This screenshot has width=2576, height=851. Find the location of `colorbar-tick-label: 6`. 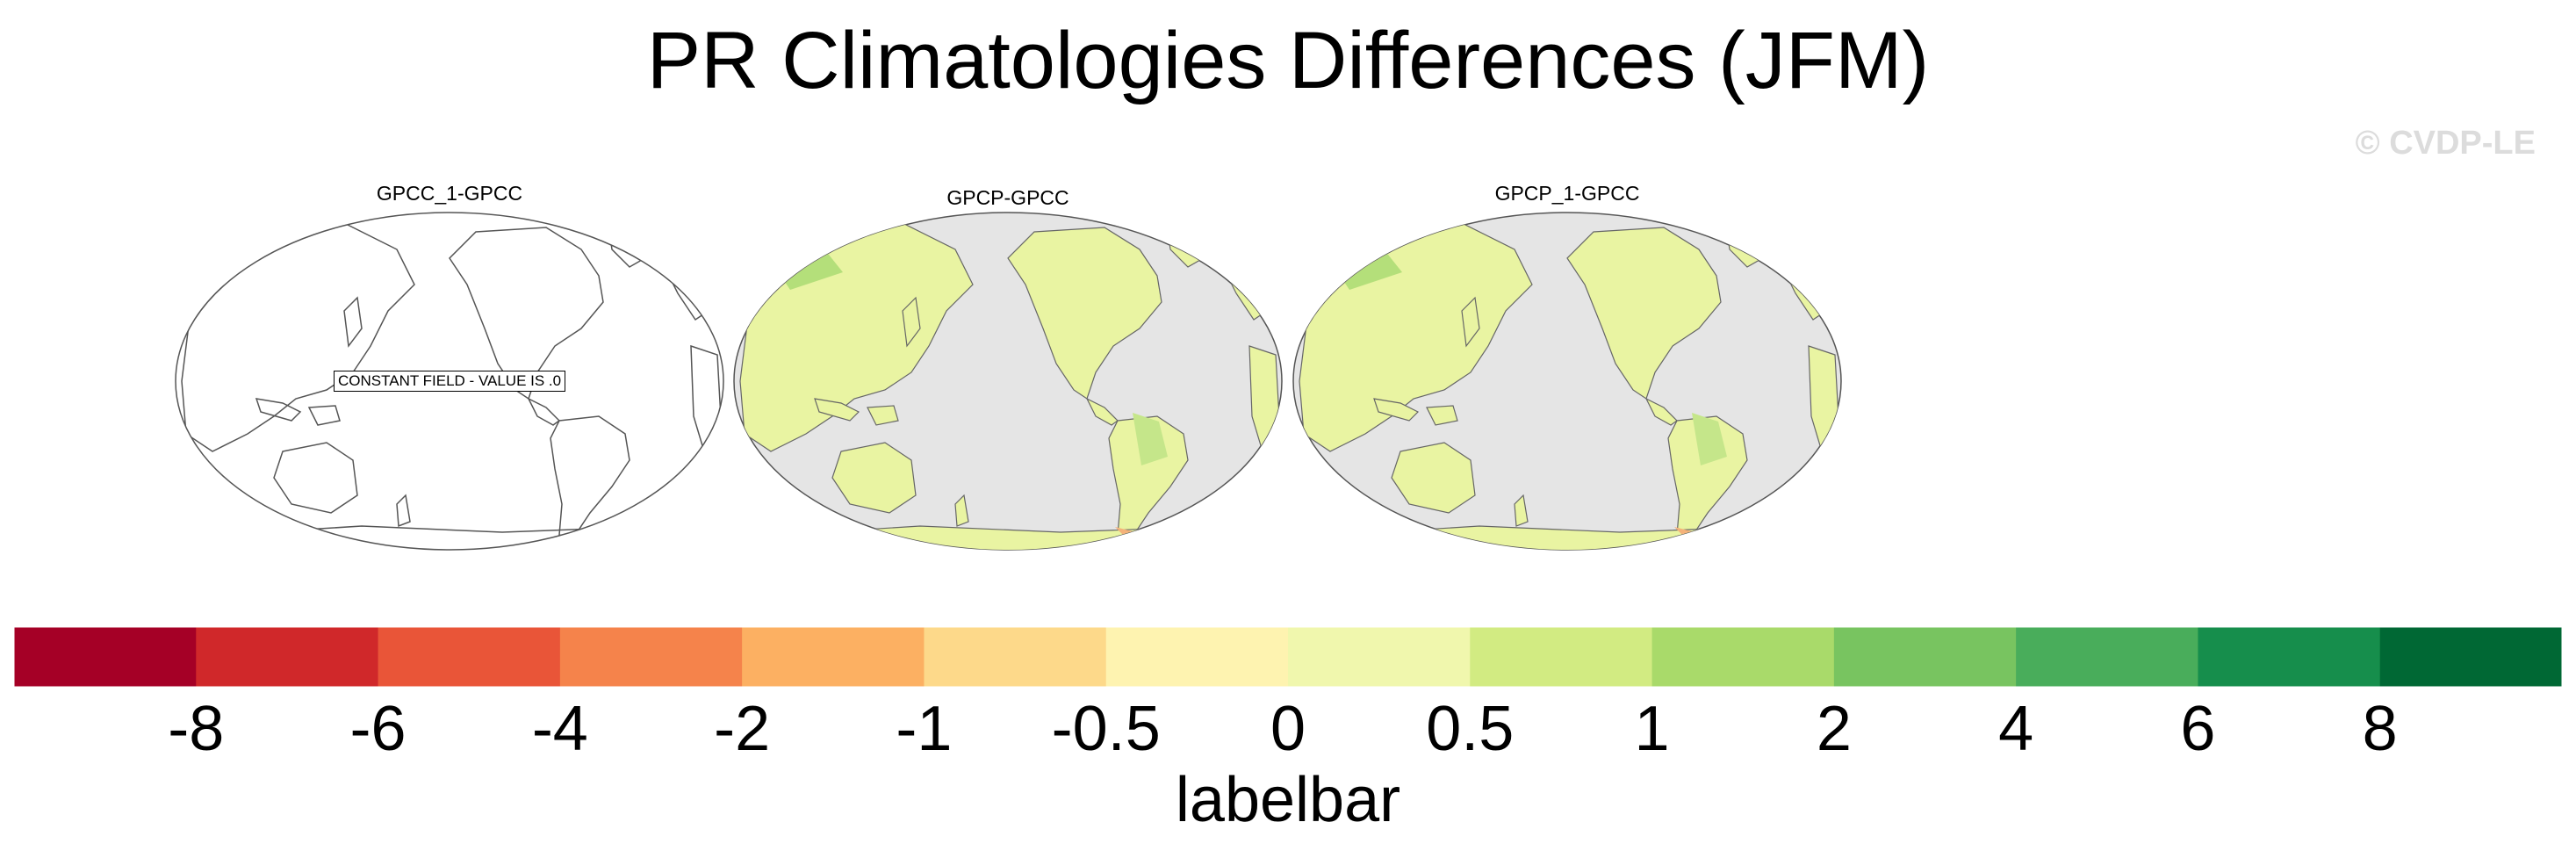

colorbar-tick-label: 6 is located at coordinates (2198, 729).